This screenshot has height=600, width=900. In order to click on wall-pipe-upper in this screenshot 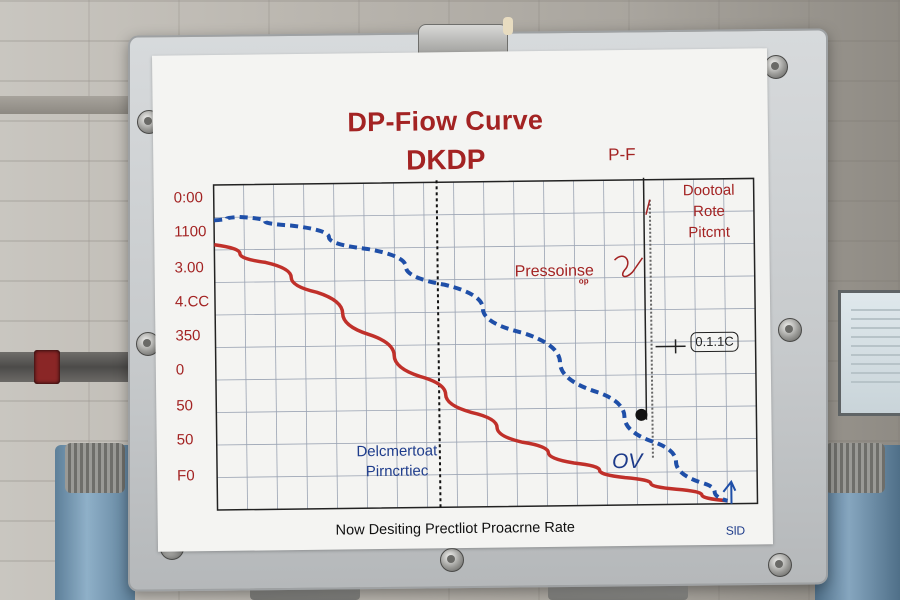, I will do `click(70, 105)`.